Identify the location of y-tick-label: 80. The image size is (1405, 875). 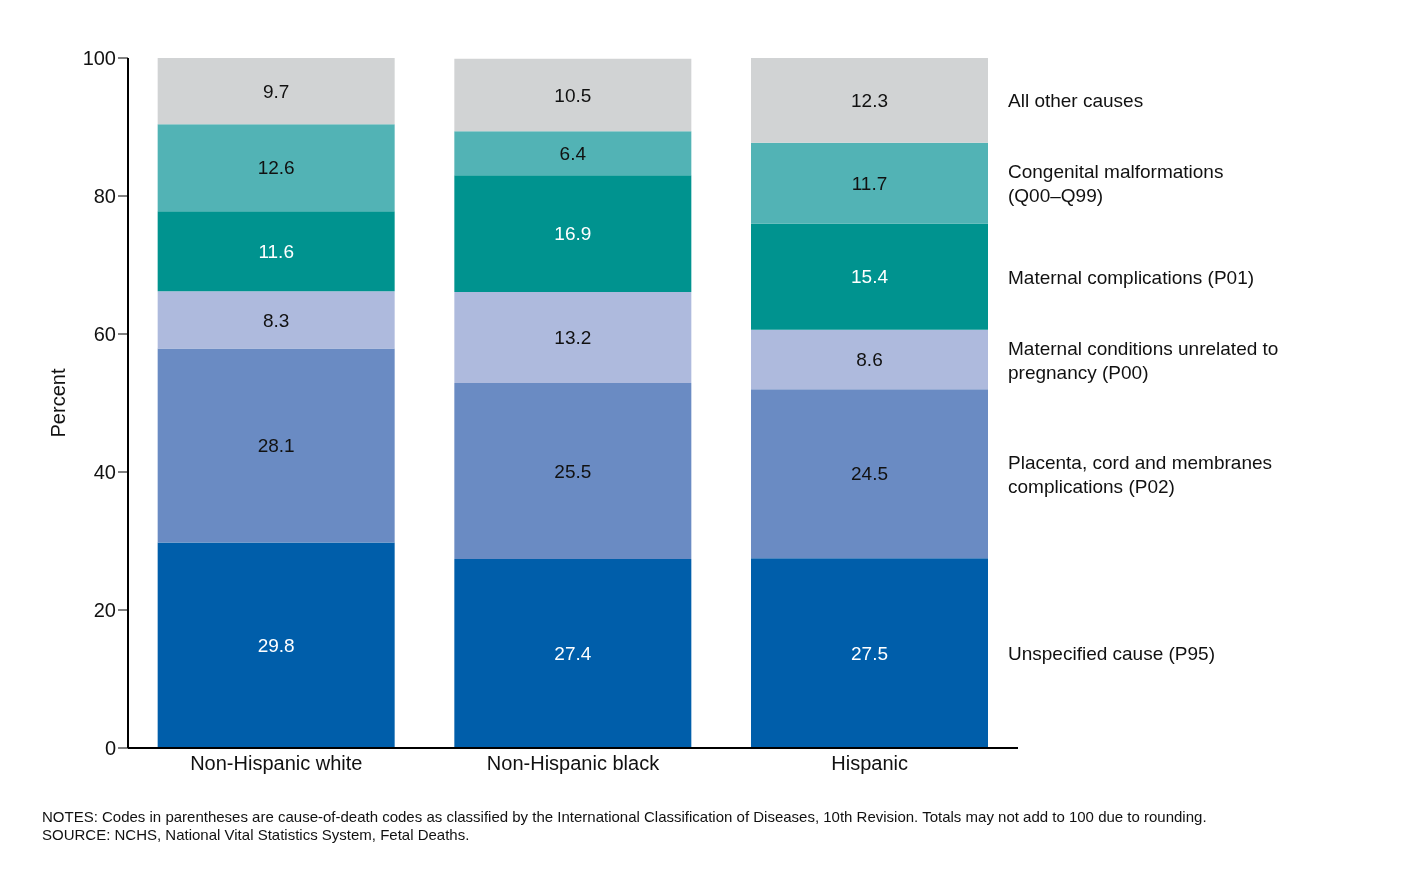
(104, 196).